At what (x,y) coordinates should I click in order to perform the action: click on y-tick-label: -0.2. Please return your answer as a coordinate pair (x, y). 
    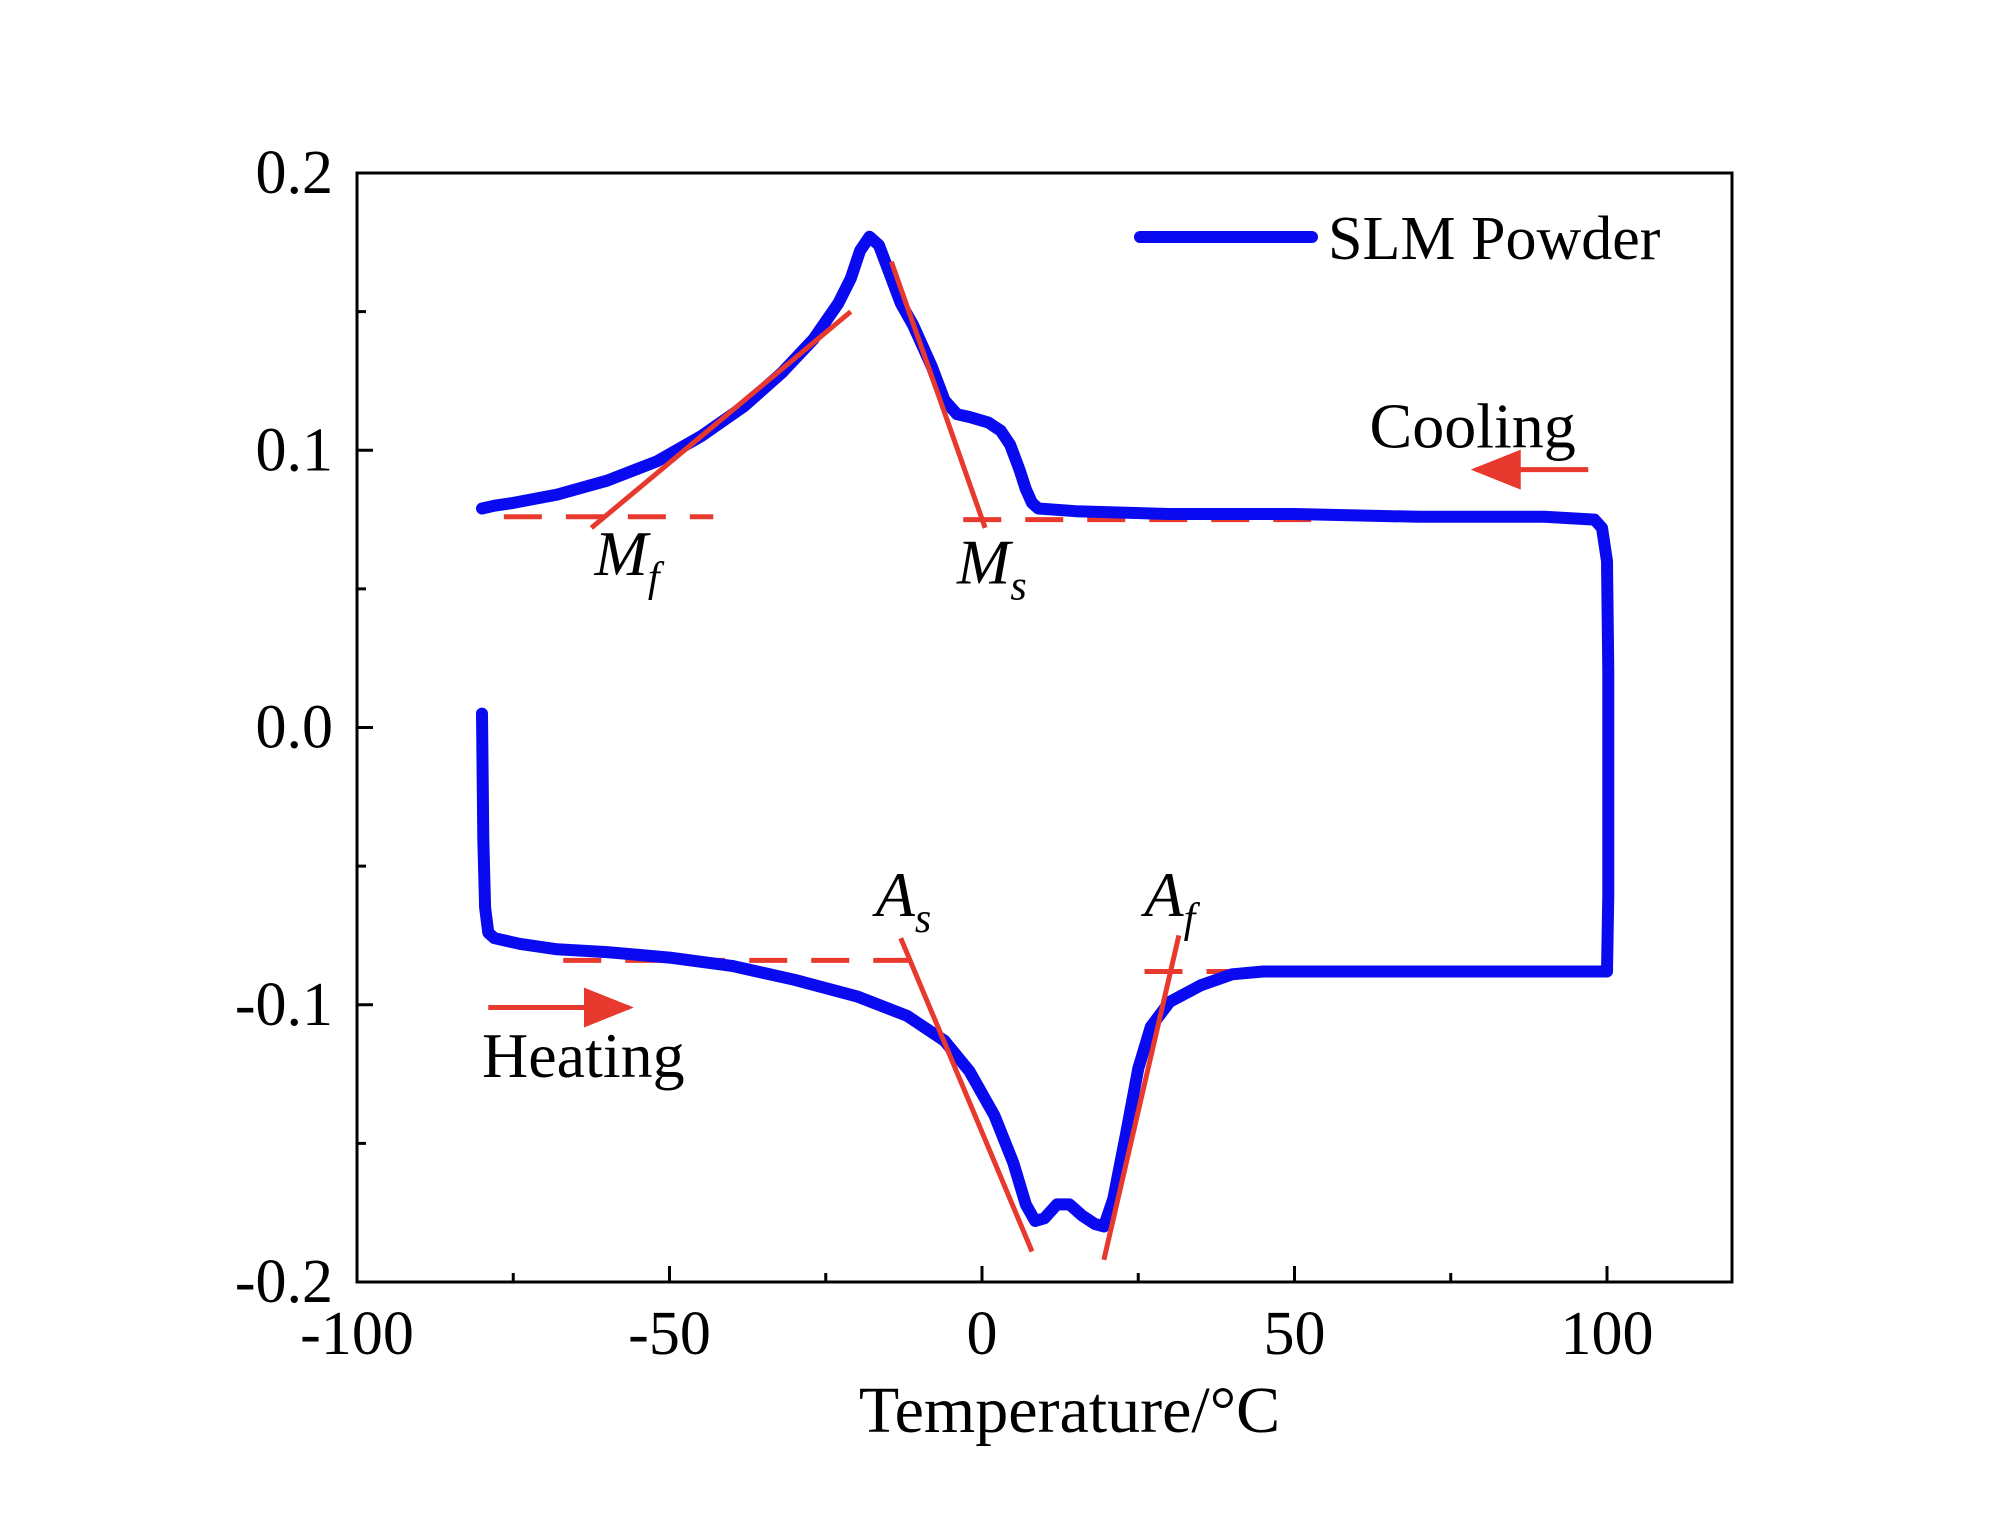
    Looking at the image, I should click on (284, 1282).